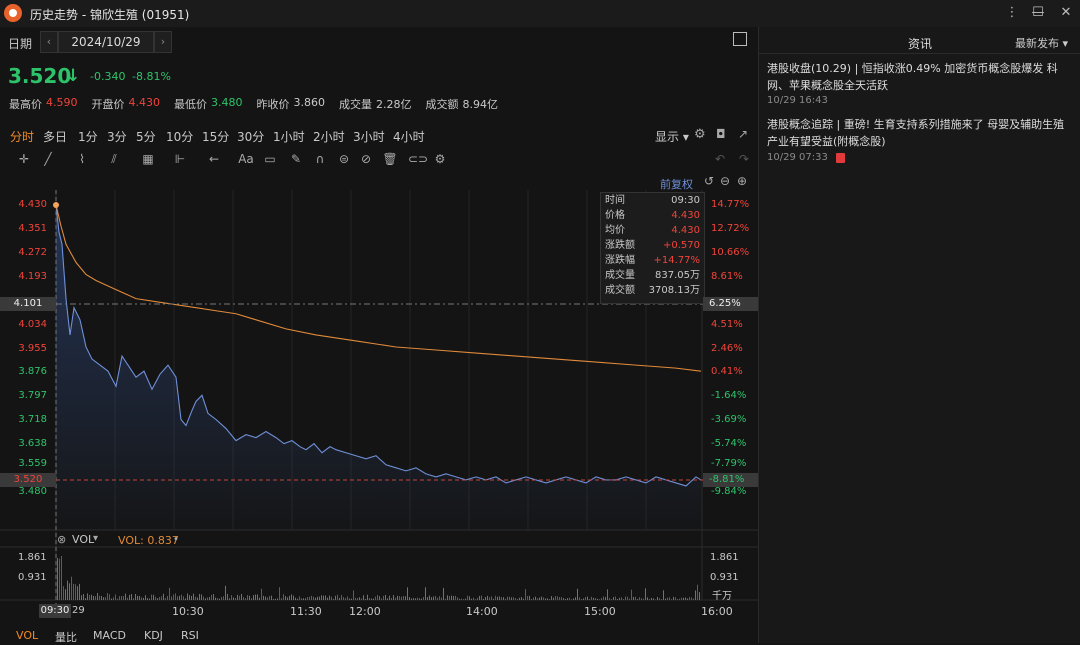 This screenshot has width=1080, height=645. Describe the element at coordinates (681, 245) in the screenshot. I see `tooltip-value: +0.570` at that location.